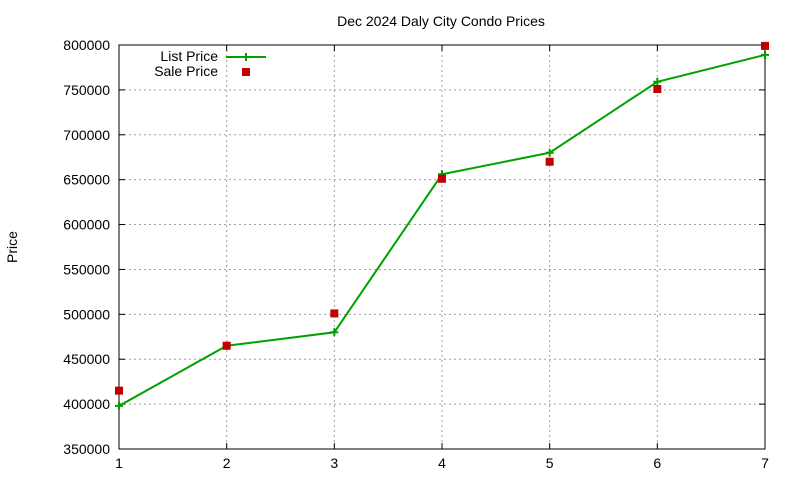  What do you see at coordinates (550, 463) in the screenshot?
I see `x-tick-label: 5` at bounding box center [550, 463].